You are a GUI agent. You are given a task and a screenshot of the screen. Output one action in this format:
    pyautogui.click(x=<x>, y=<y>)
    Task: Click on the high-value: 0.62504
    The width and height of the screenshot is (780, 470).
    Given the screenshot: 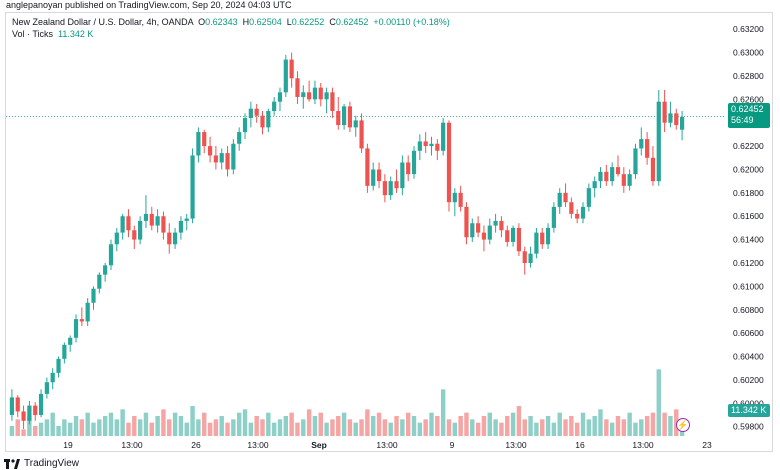 What is the action you would take?
    pyautogui.click(x=265, y=22)
    